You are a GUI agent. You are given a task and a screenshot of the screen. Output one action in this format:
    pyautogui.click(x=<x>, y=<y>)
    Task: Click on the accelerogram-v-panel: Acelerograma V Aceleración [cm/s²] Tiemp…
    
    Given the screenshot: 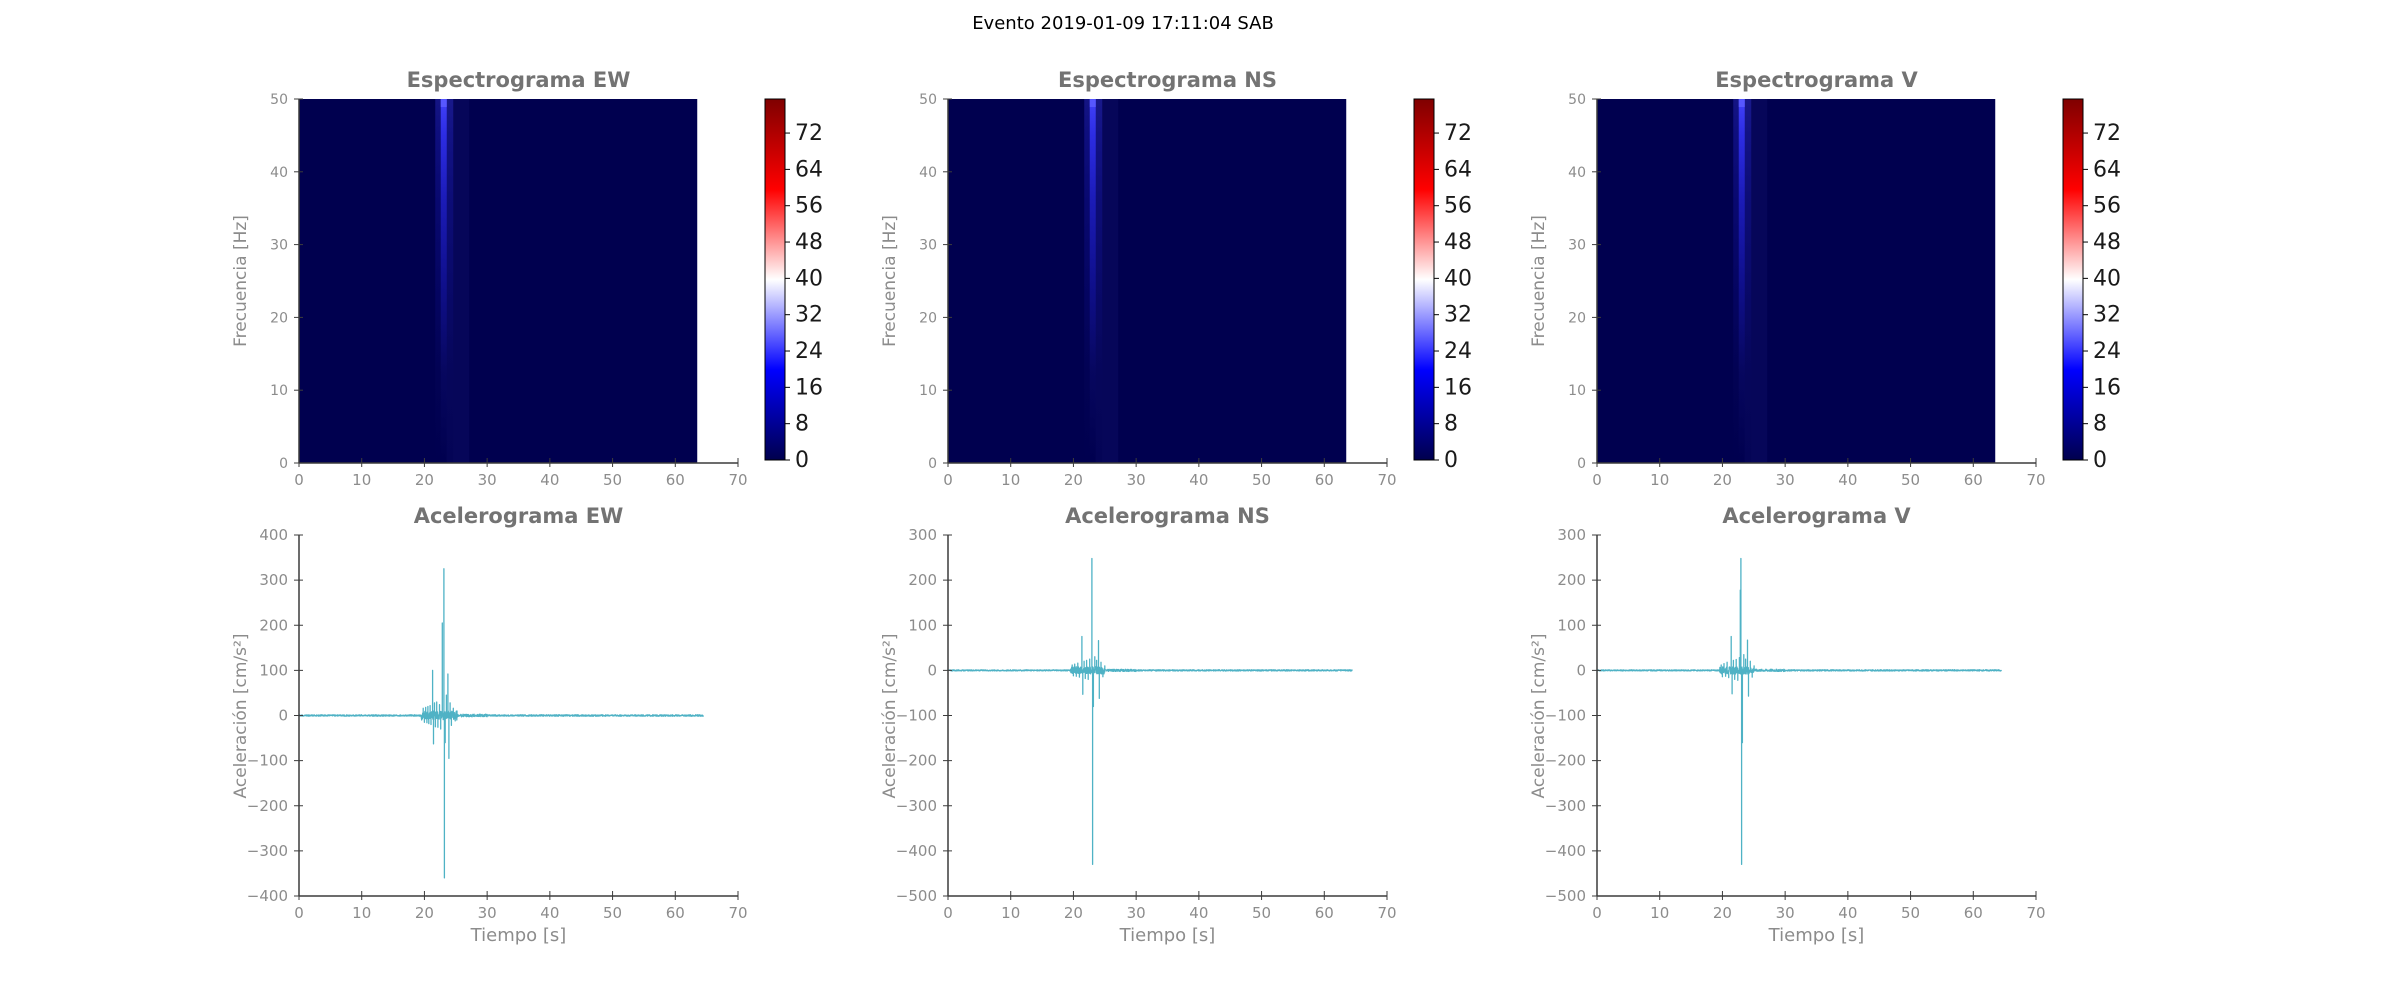 What is the action you would take?
    pyautogui.click(x=1787, y=725)
    